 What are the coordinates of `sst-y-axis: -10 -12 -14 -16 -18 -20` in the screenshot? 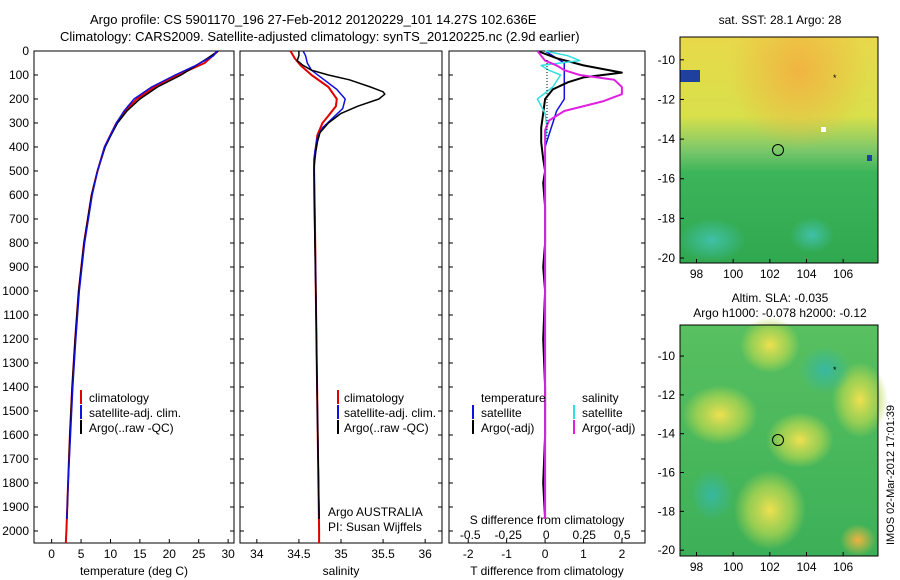 It's located at (671, 159).